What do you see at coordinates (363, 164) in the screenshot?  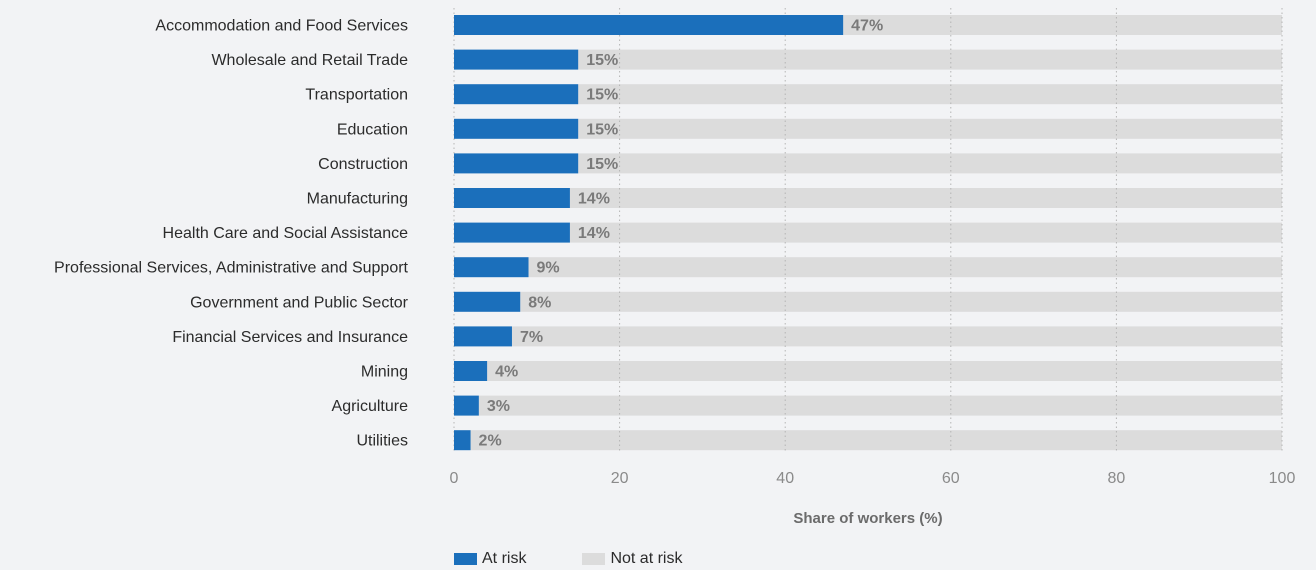 I see `category-label: Construction` at bounding box center [363, 164].